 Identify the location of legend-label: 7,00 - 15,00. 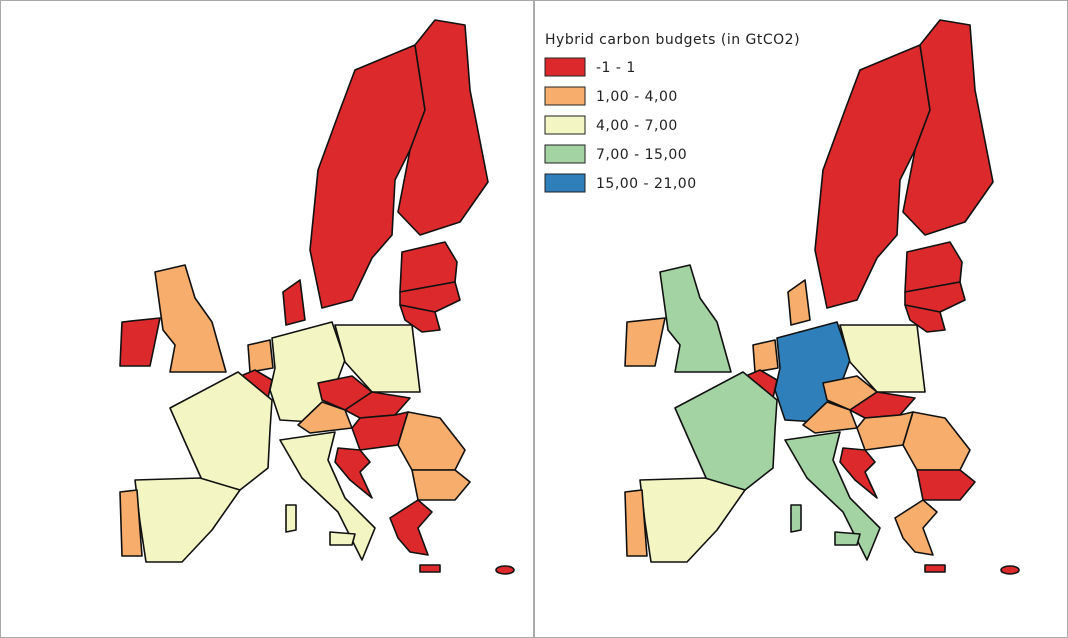
(641, 155).